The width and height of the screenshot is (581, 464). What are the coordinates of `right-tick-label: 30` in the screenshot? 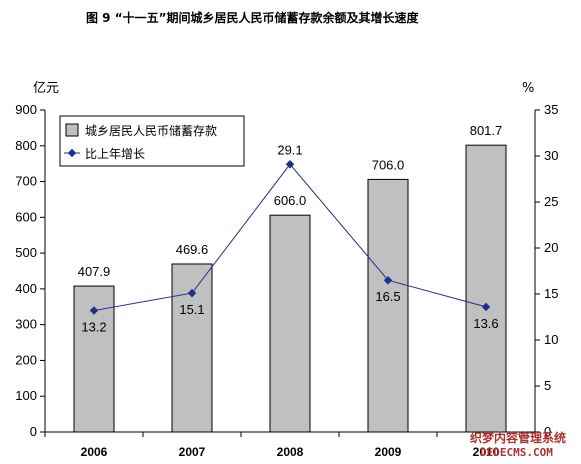 It's located at (551, 155).